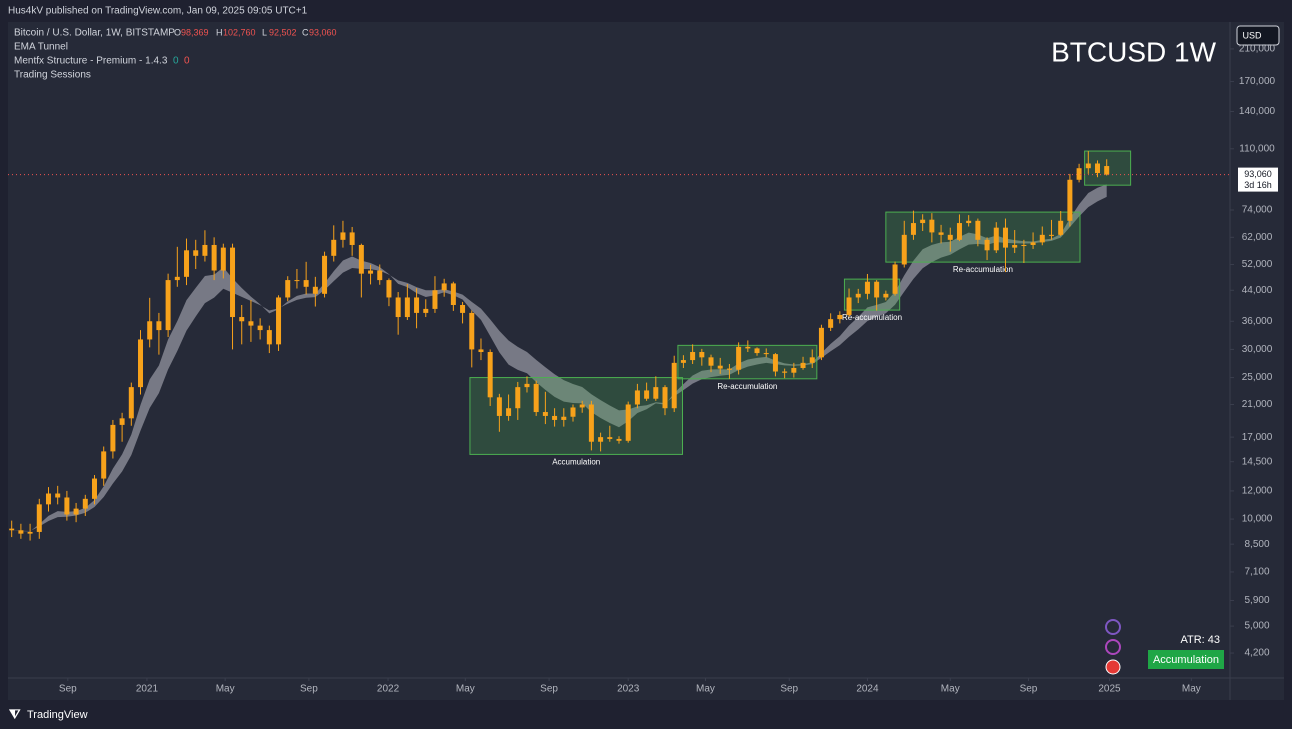 Image resolution: width=1292 pixels, height=729 pixels. Describe the element at coordinates (1257, 377) in the screenshot. I see `y-tick-label: 25,000` at that location.